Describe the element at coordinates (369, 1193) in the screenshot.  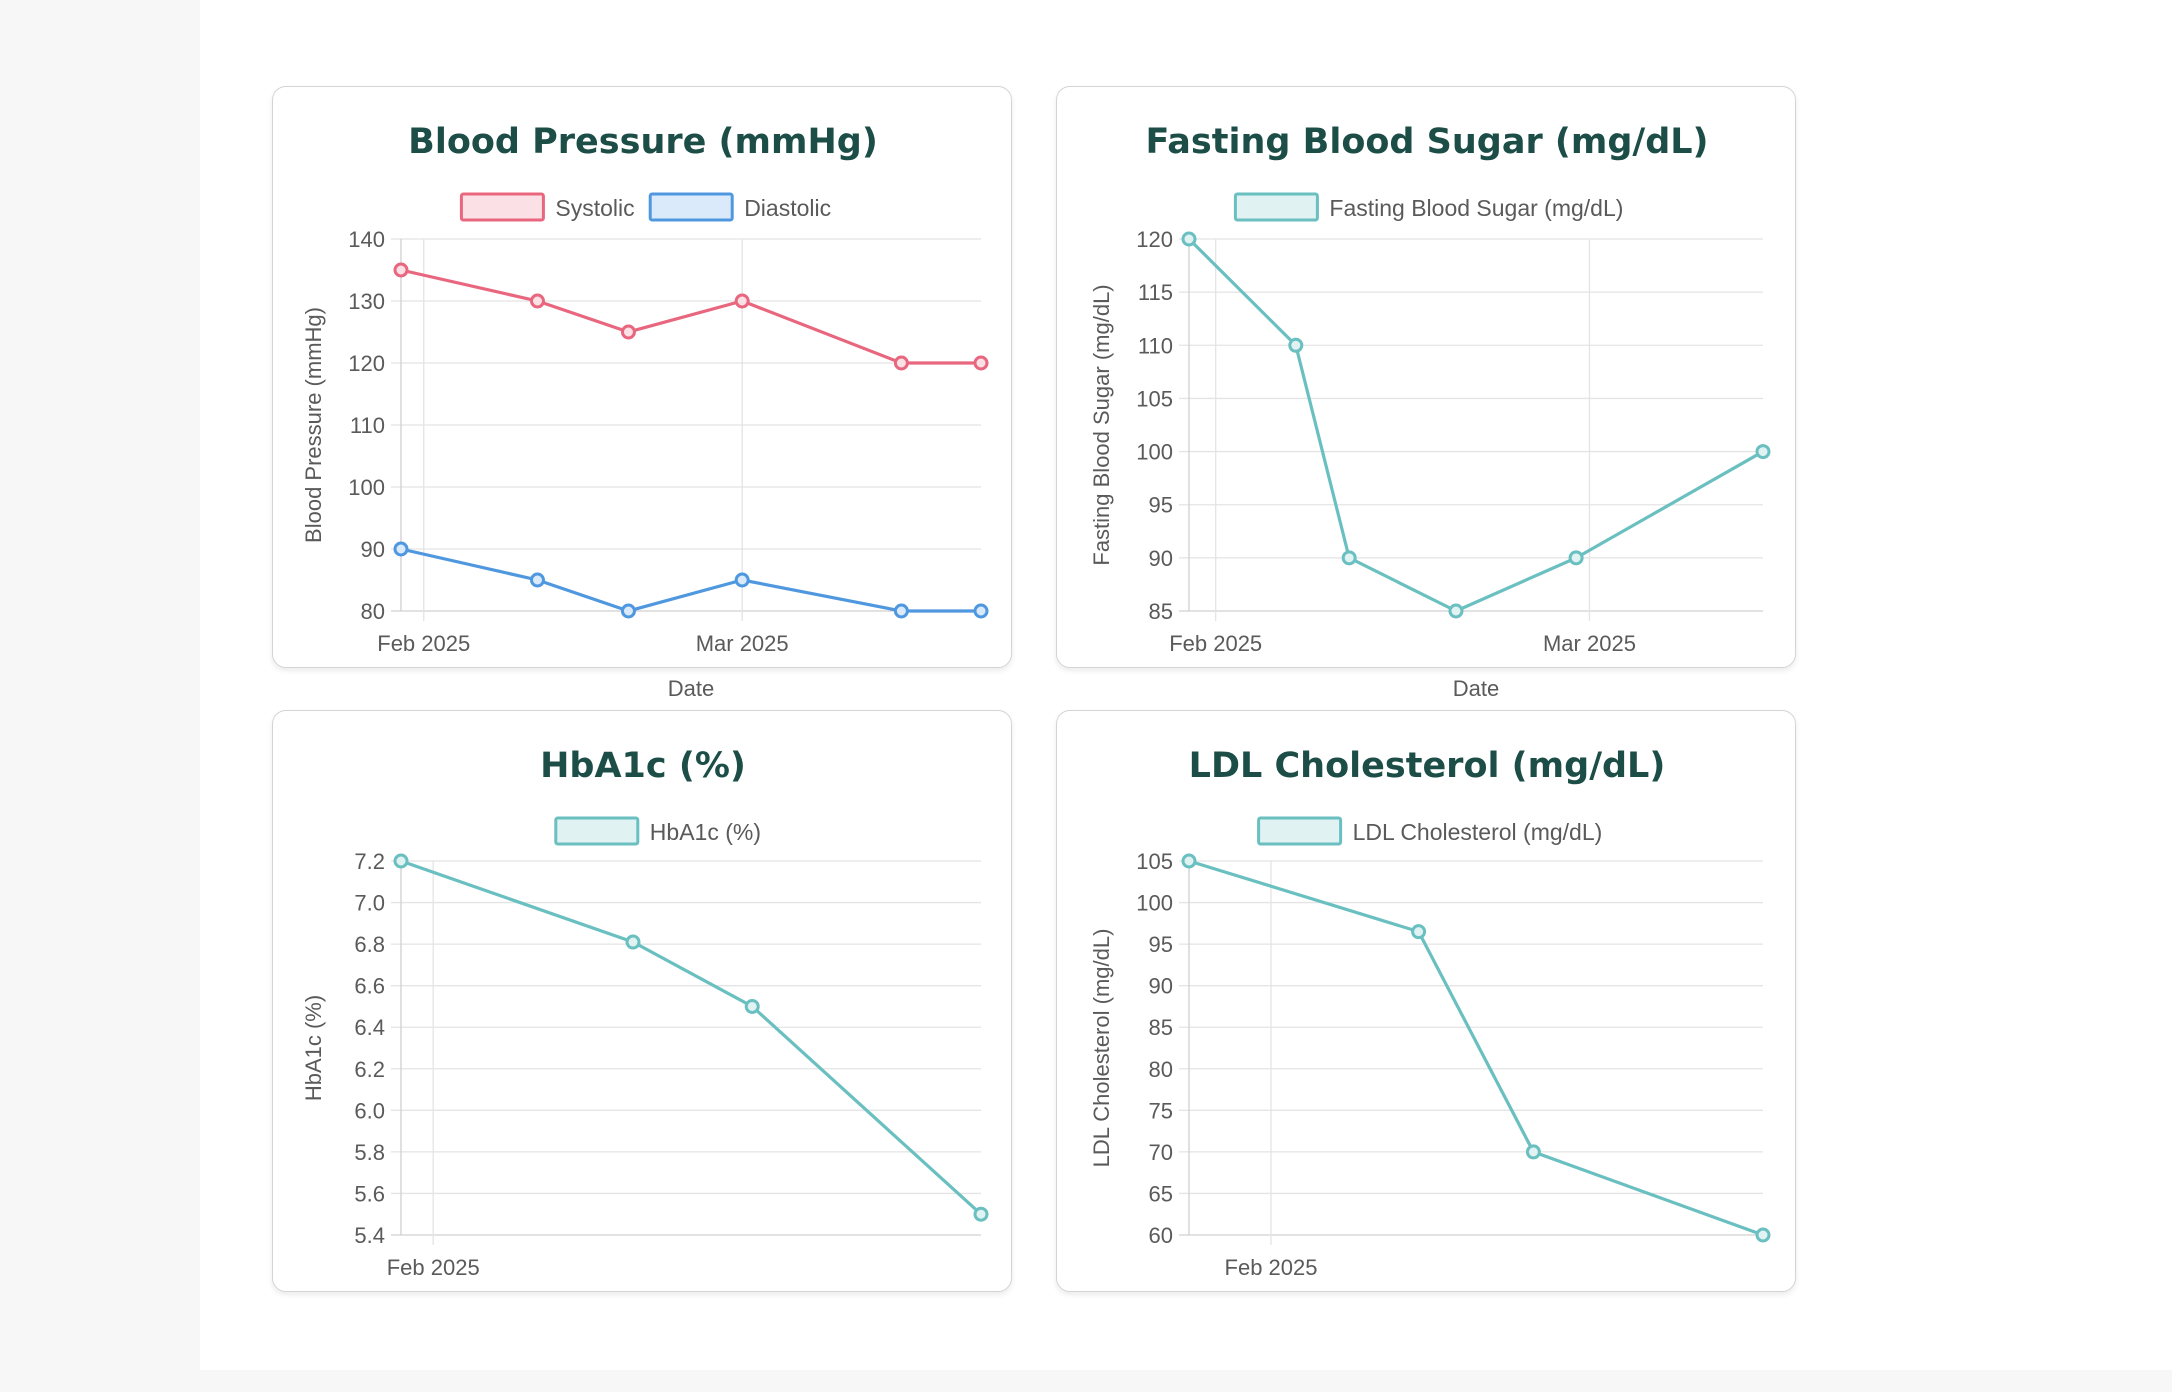
I see `y-tick-label: 5.6` at that location.